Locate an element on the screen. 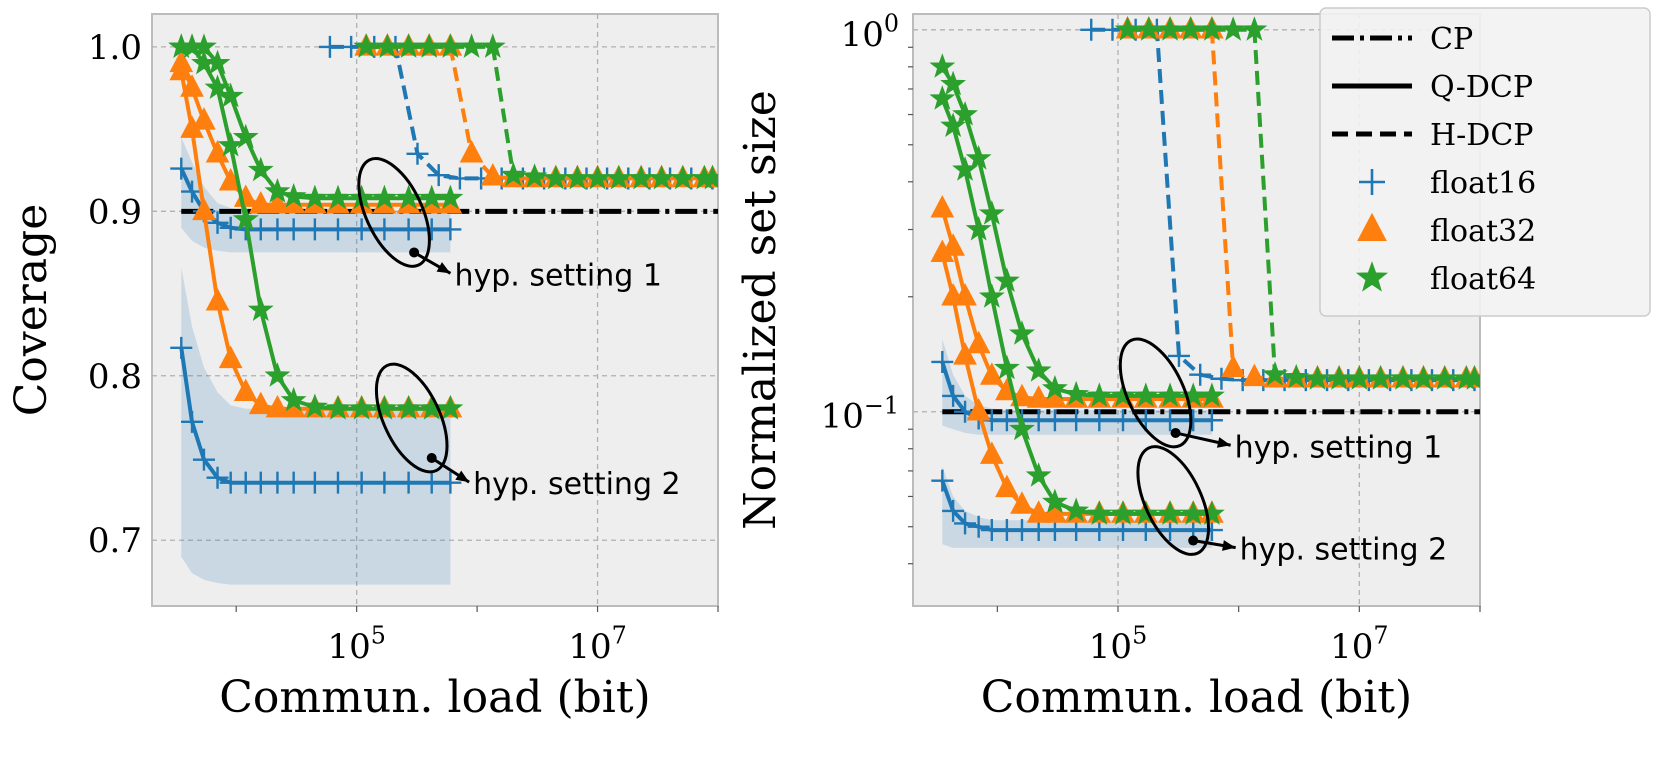 Image resolution: width=1660 pixels, height=776 pixels. legend-marker-float16 is located at coordinates (1372, 182).